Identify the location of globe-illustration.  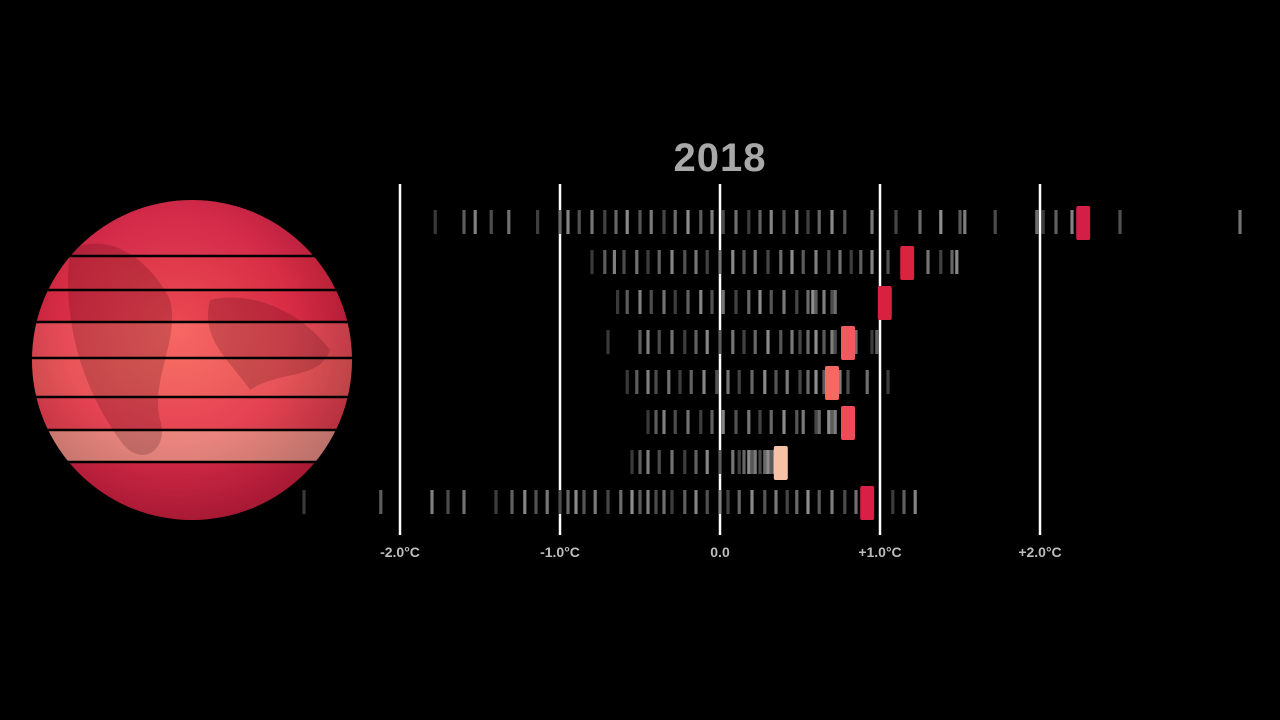
(193, 360).